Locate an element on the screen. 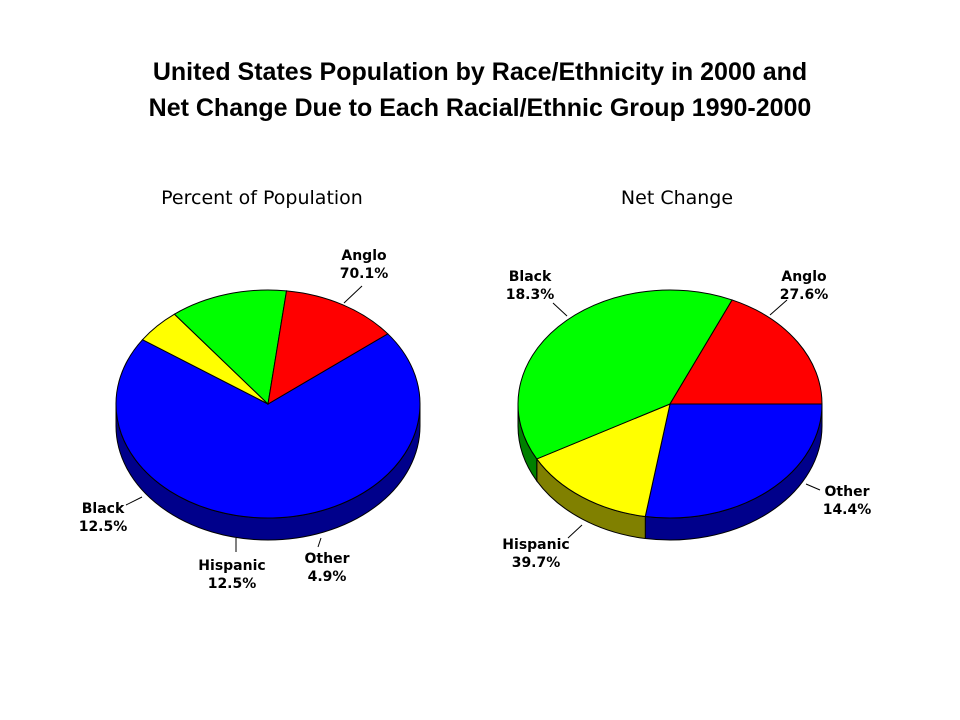  percent-of-population-hispanic-value-label: 12.5% is located at coordinates (232, 584).